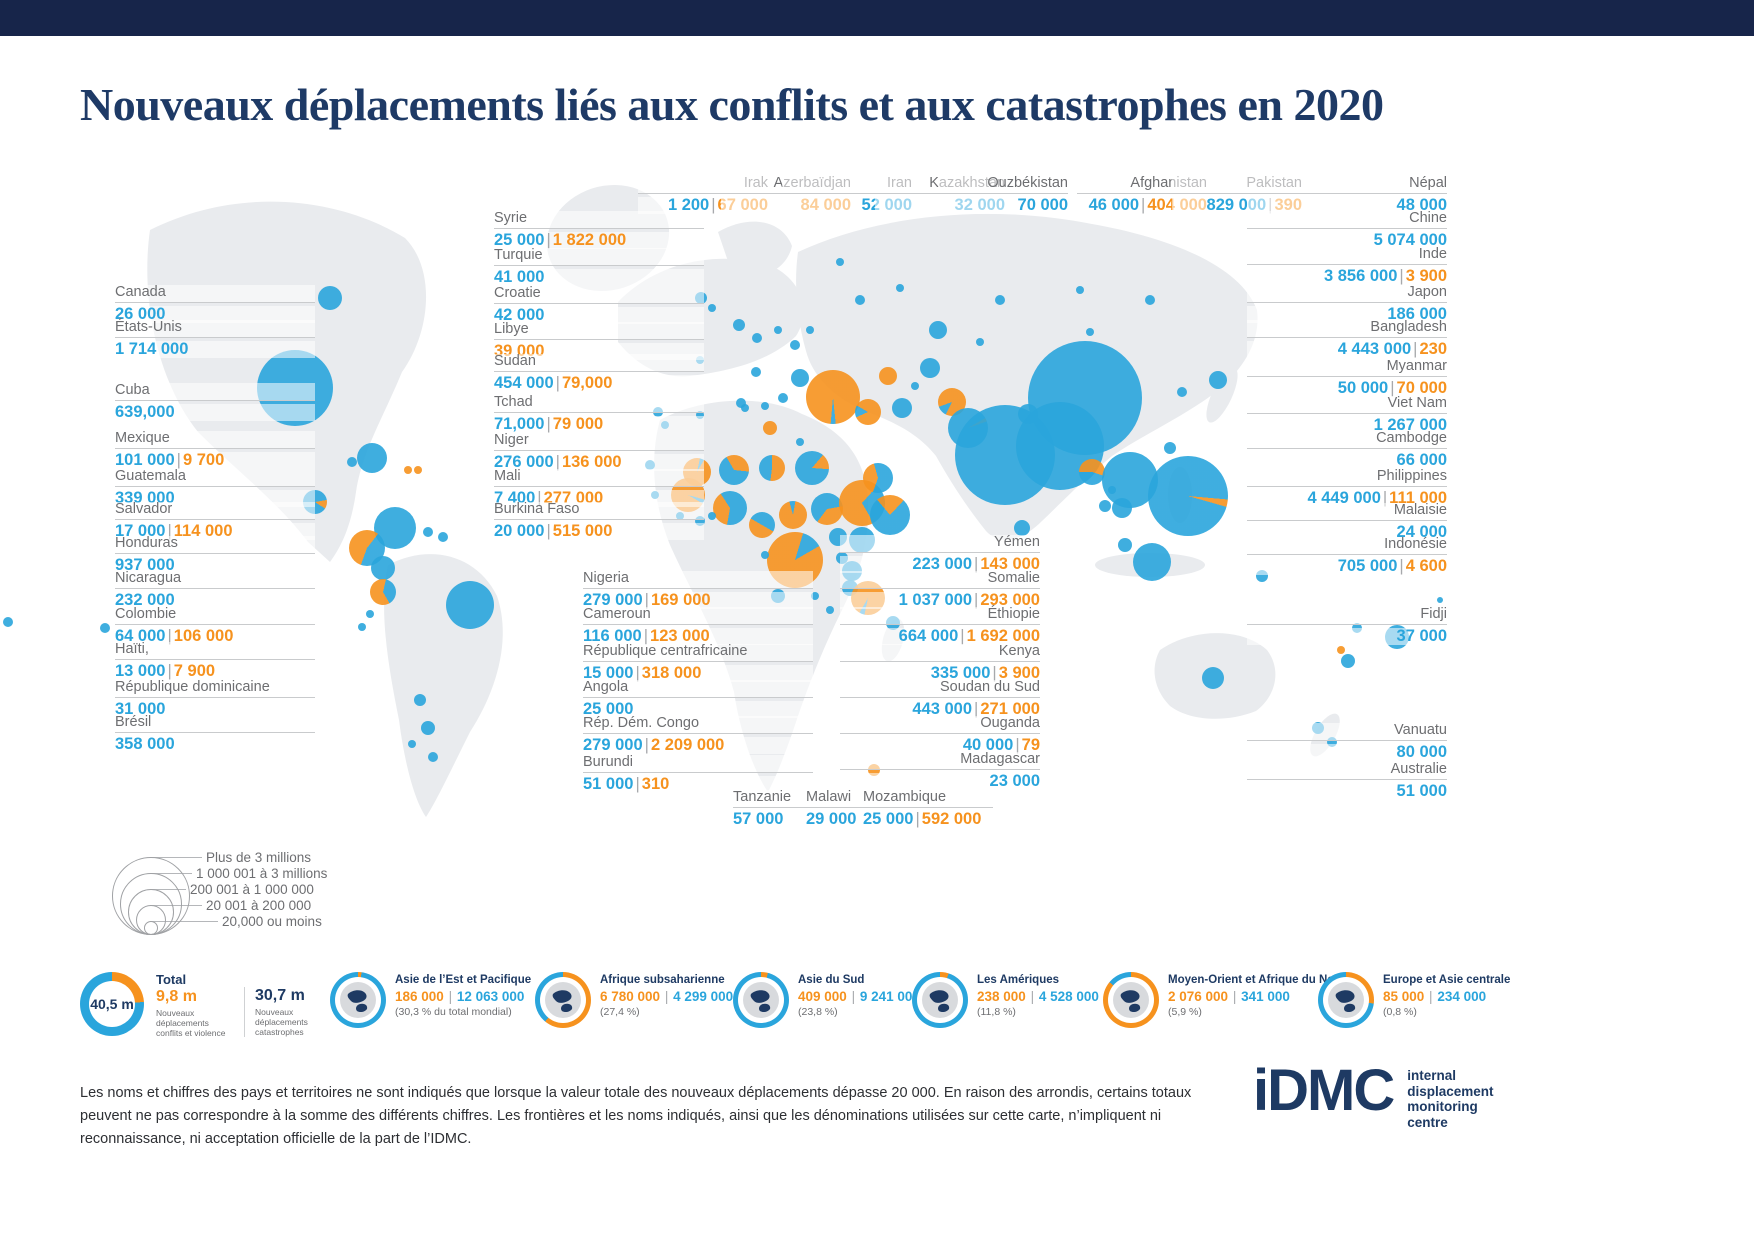 This screenshot has height=1240, width=1754. I want to click on region-summary: Les Amériques 238 000 | 4 528 000 (11,8 %), so click(1005, 1000).